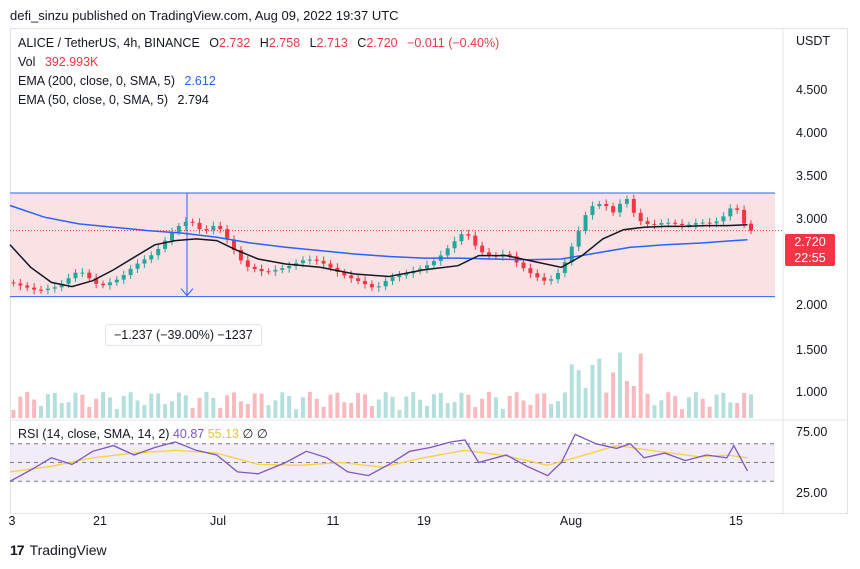  I want to click on tradingview-logo: 17 TradingView, so click(58, 550).